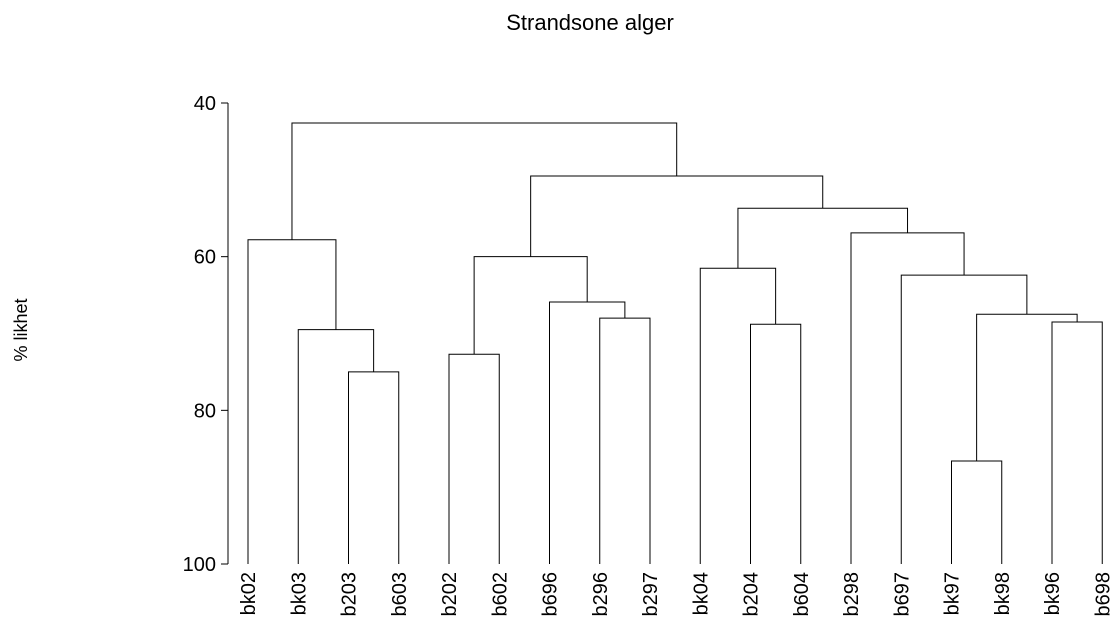 This screenshot has height=628, width=1115. I want to click on leaf-label: b697, so click(902, 594).